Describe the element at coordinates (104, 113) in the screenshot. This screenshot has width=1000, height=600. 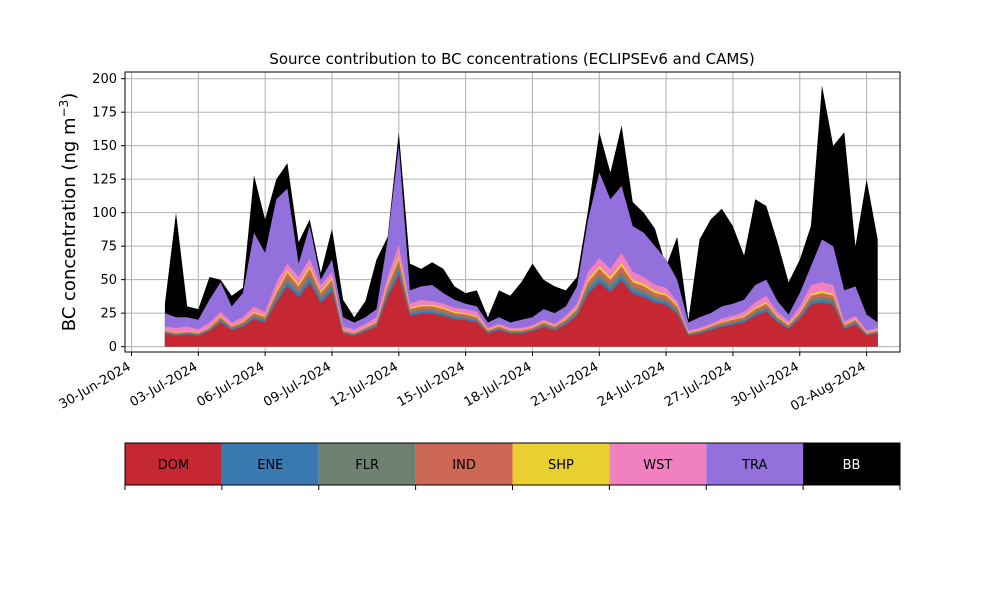
I see `y-tick-label: 175` at that location.